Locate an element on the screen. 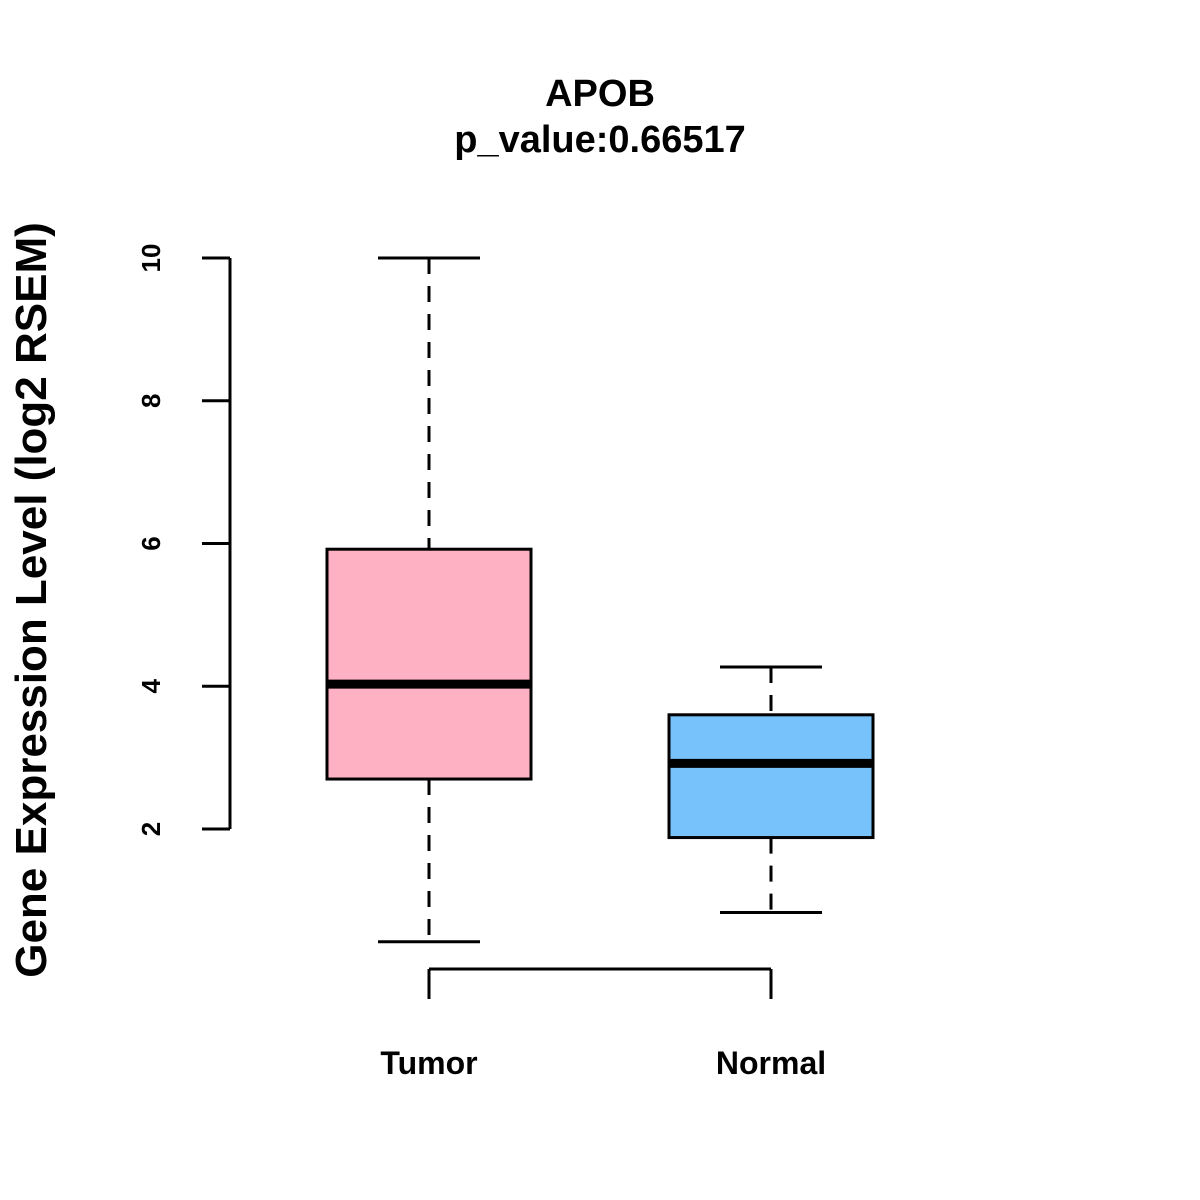 The width and height of the screenshot is (1200, 1200). y-tick-label-8: 8 is located at coordinates (151, 401).